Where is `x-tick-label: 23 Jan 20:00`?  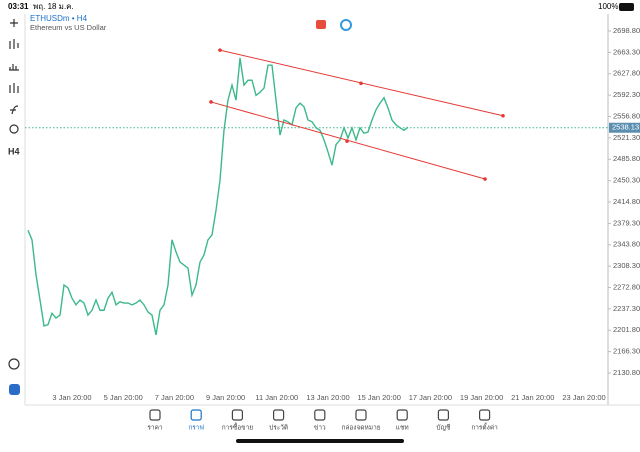 x-tick-label: 23 Jan 20:00 is located at coordinates (583, 397).